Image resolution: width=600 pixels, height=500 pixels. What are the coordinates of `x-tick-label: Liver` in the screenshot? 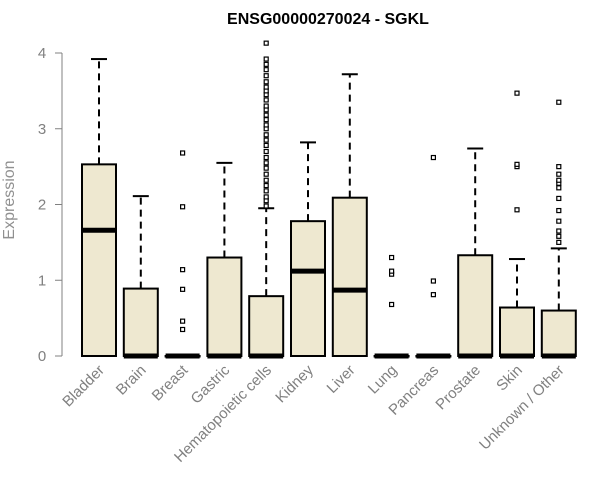 It's located at (341, 379).